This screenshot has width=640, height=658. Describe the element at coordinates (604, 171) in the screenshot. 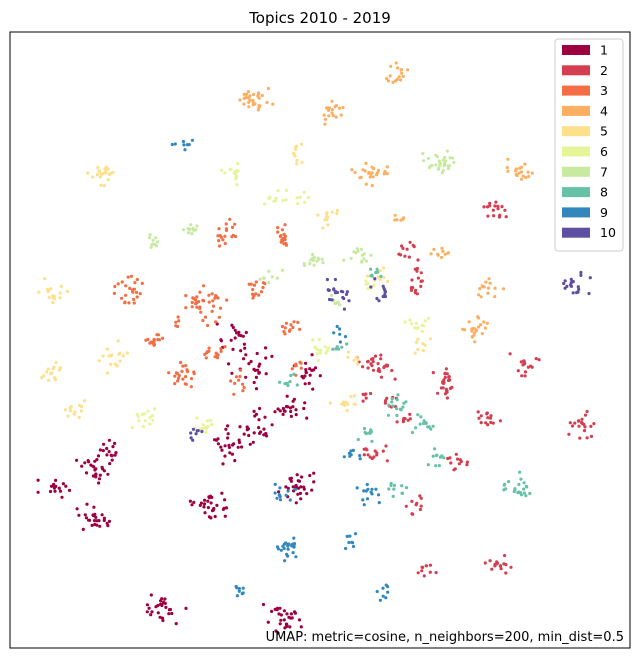

I see `legend-label-7: 7` at that location.